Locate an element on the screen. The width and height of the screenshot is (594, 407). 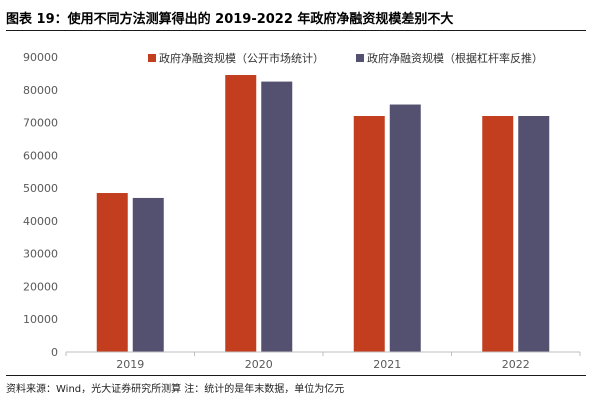
x-tick-label: 2022 is located at coordinates (516, 364).